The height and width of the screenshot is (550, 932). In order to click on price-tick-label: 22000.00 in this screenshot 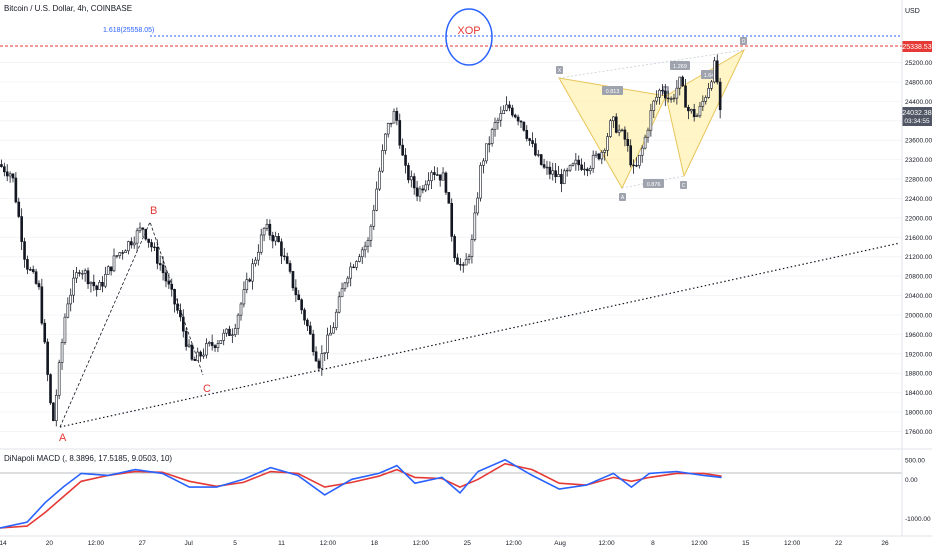, I will do `click(918, 218)`.